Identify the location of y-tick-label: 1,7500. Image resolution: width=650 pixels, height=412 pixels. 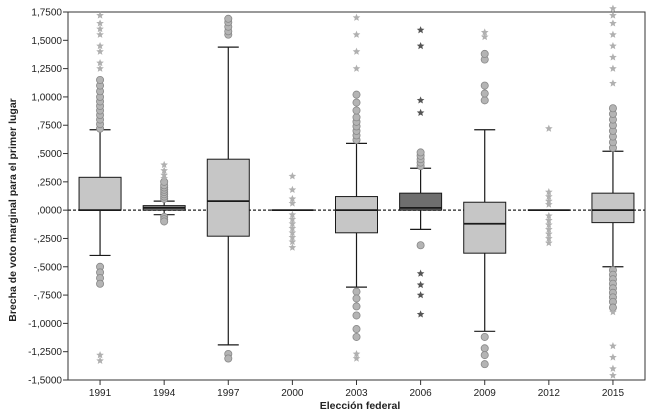
(46, 13).